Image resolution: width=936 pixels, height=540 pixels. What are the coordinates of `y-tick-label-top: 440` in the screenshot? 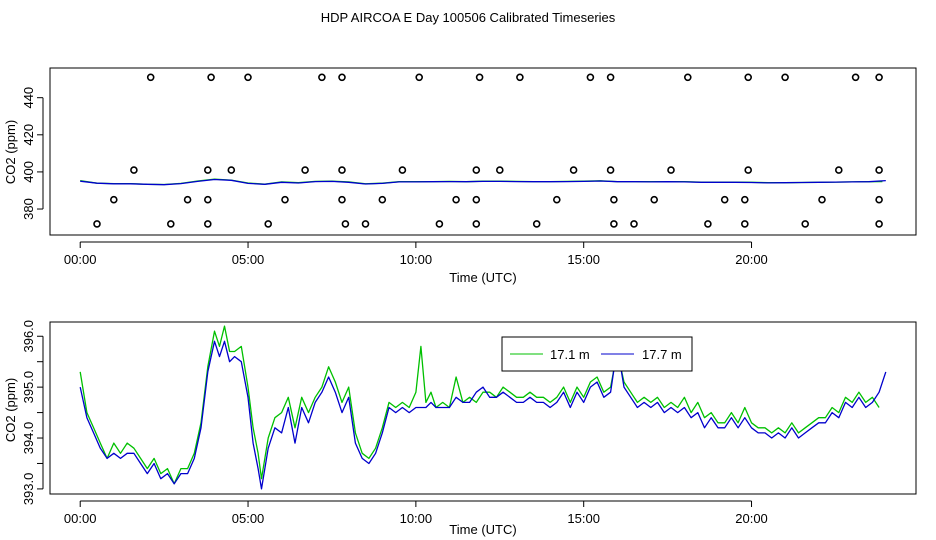 It's located at (28, 98).